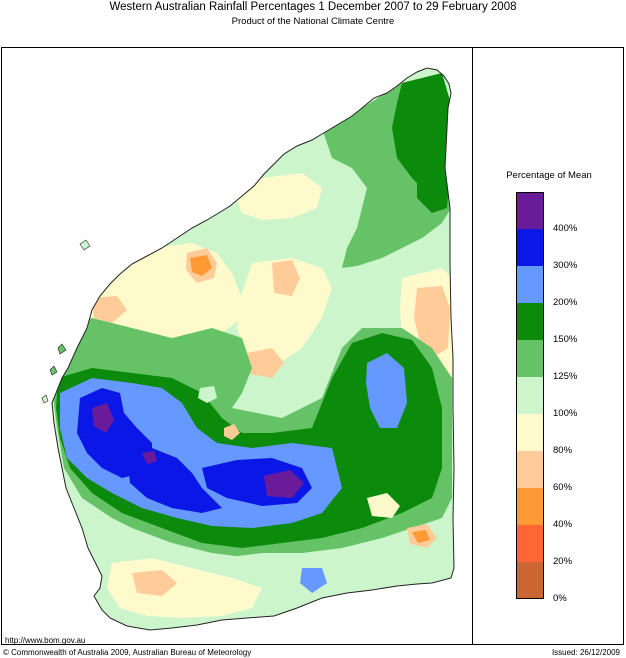 The height and width of the screenshot is (658, 626). What do you see at coordinates (265, 363) in the screenshot?
I see `central-60-80-zone-b` at bounding box center [265, 363].